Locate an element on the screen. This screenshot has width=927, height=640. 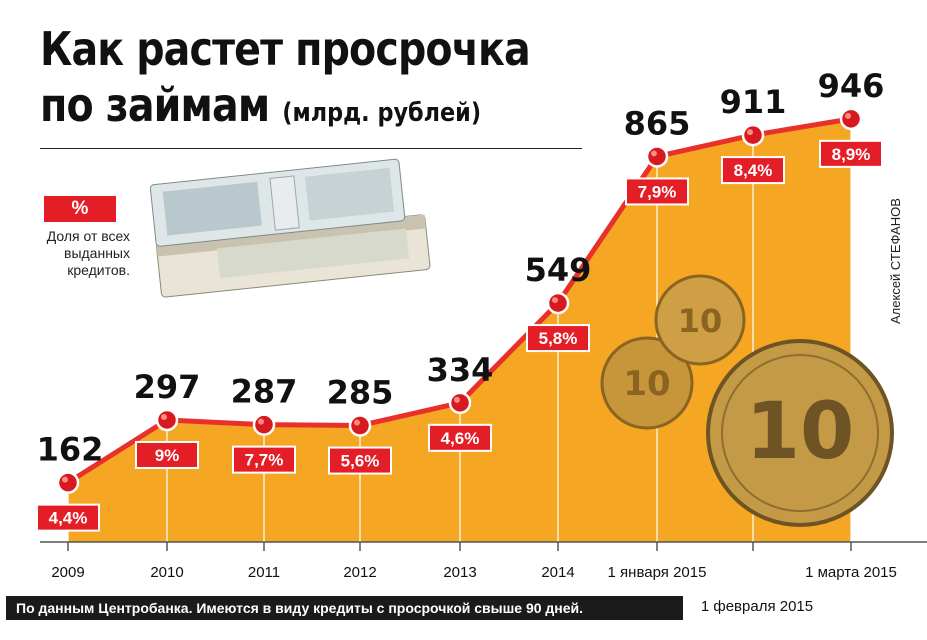
percent-label: 4,4% is located at coordinates (68, 518).